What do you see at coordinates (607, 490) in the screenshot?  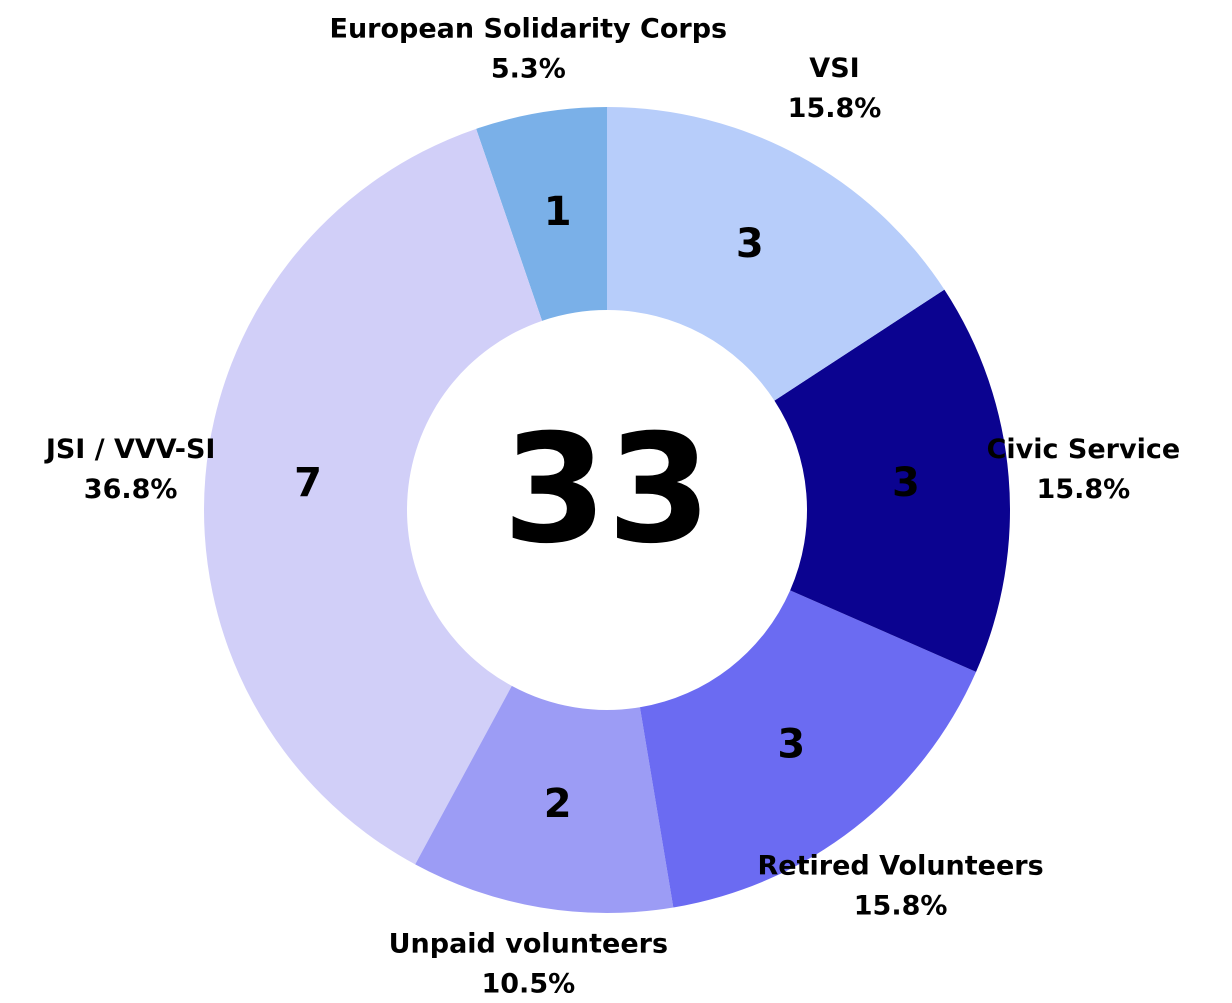 I see `center-label: 33` at bounding box center [607, 490].